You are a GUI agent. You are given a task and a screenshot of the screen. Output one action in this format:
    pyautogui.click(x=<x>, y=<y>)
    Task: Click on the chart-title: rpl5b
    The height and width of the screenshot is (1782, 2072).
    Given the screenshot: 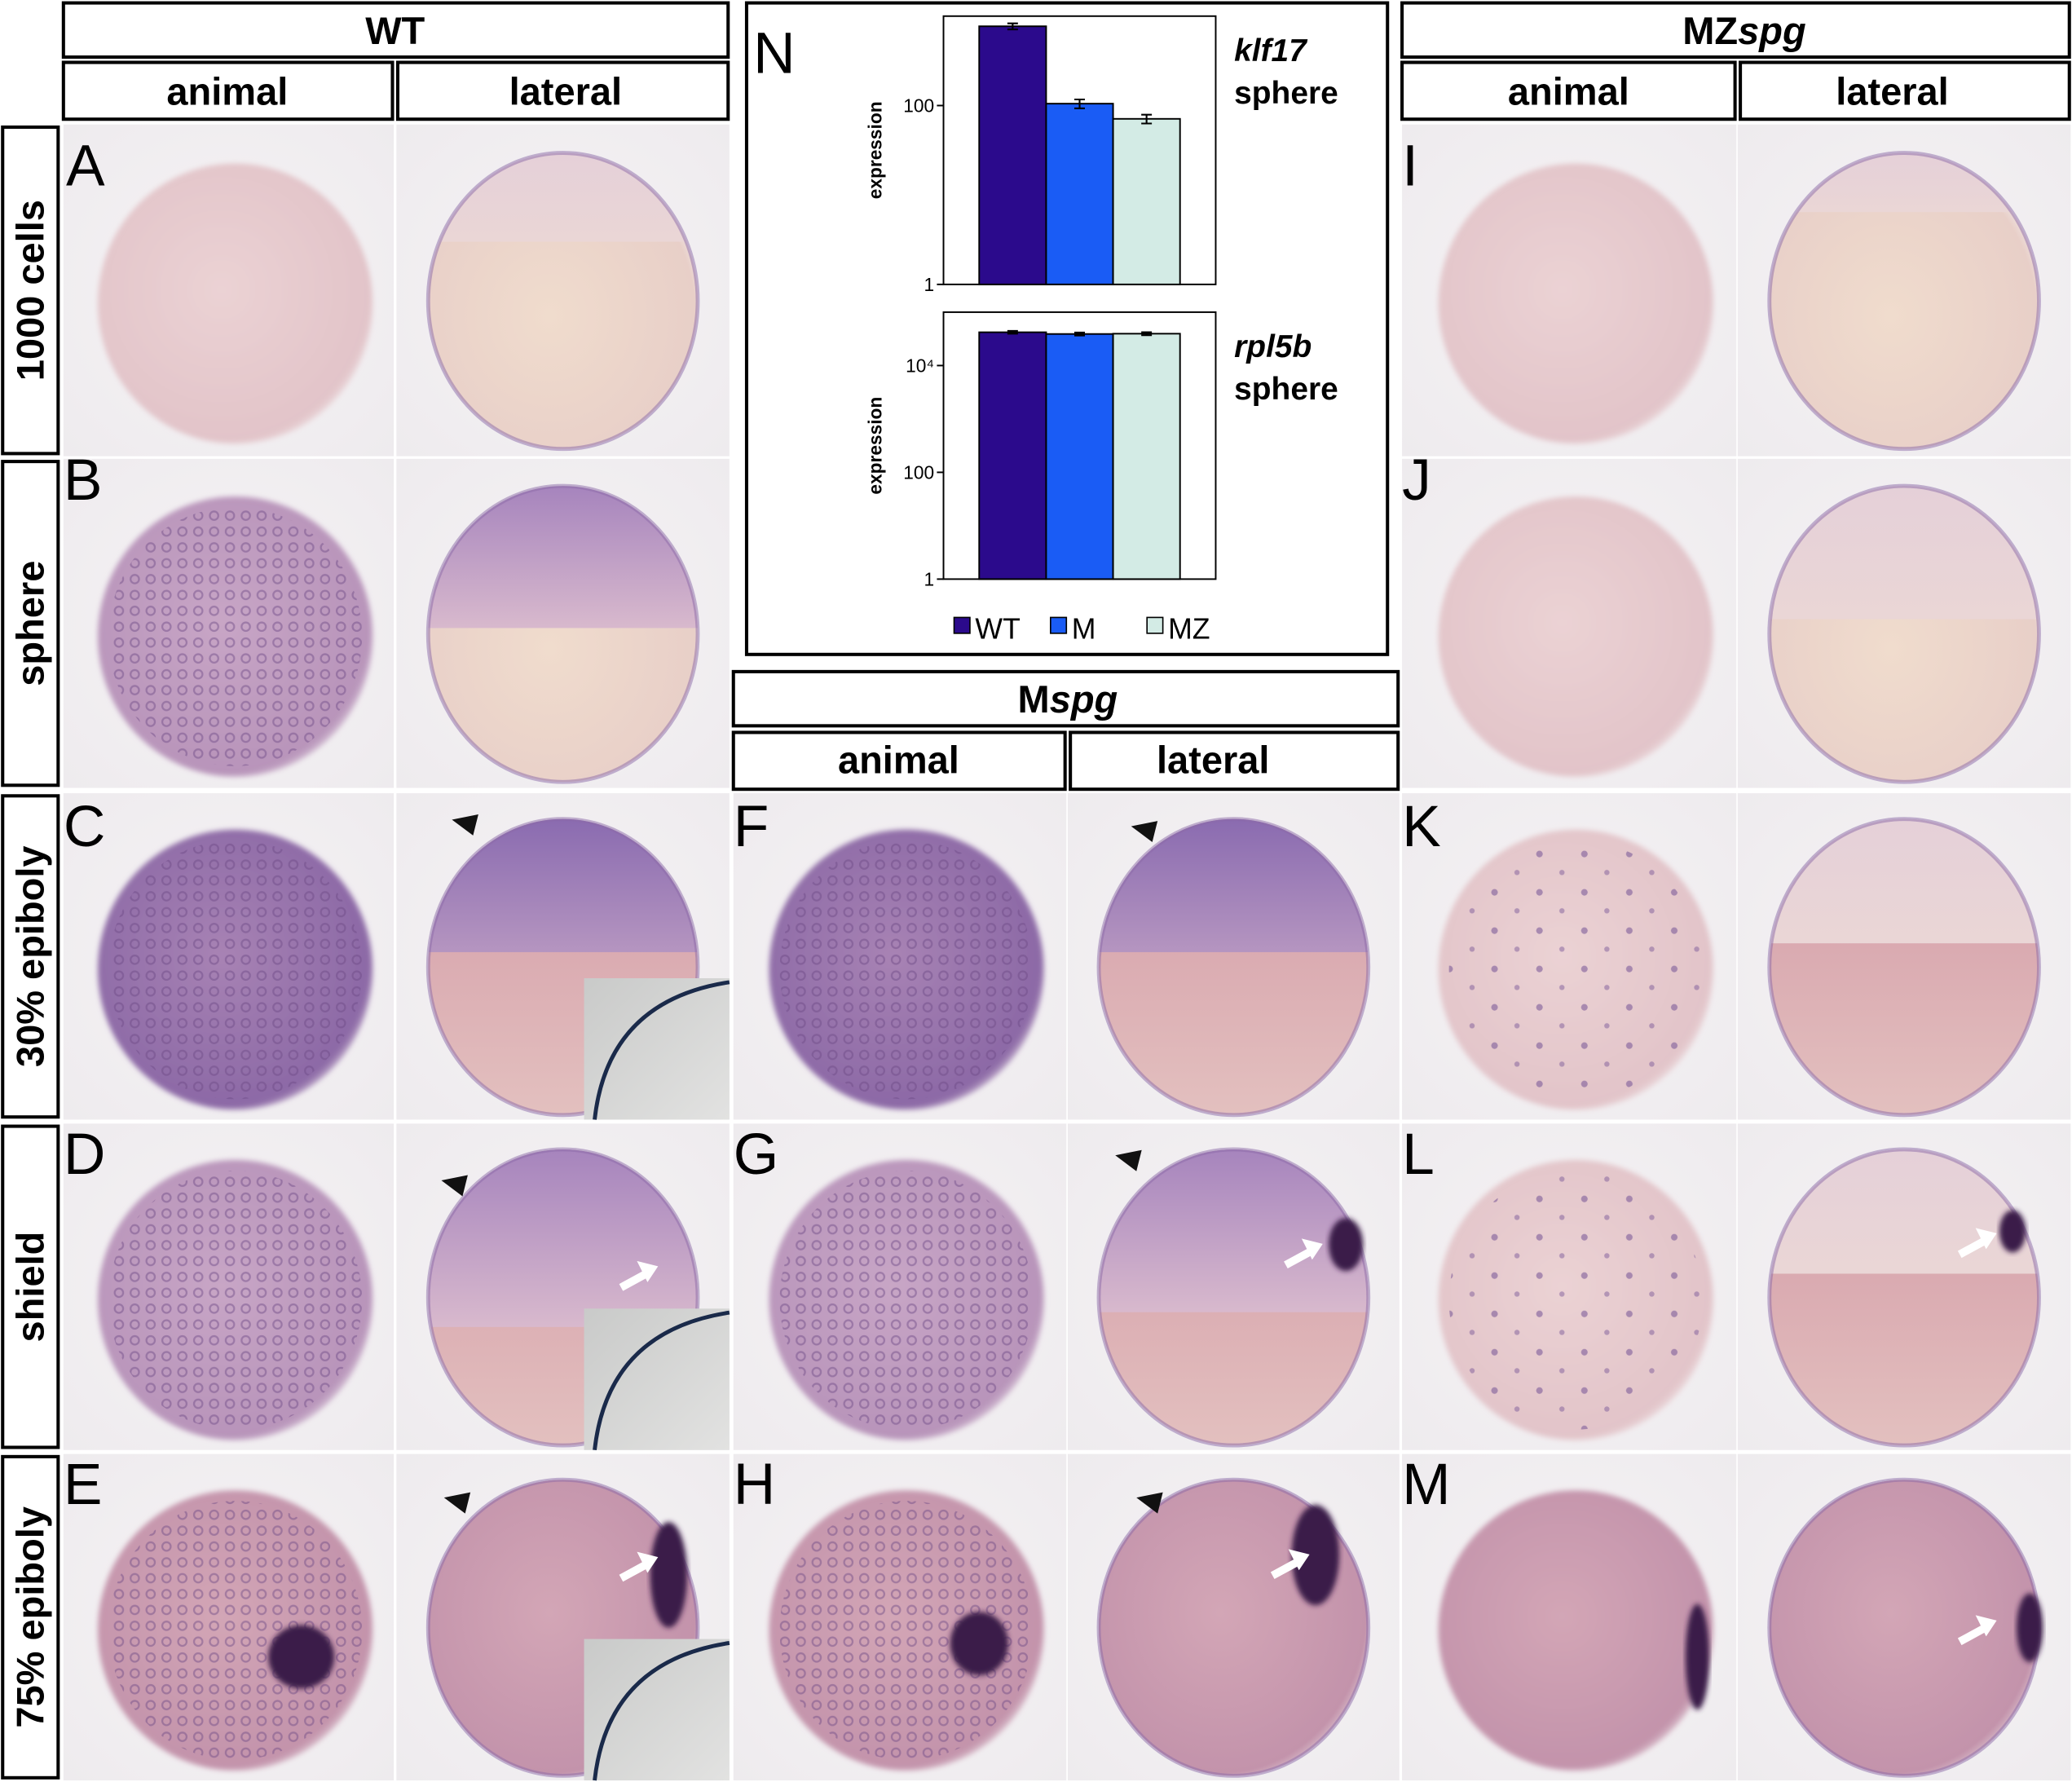 What is the action you would take?
    pyautogui.click(x=1273, y=347)
    